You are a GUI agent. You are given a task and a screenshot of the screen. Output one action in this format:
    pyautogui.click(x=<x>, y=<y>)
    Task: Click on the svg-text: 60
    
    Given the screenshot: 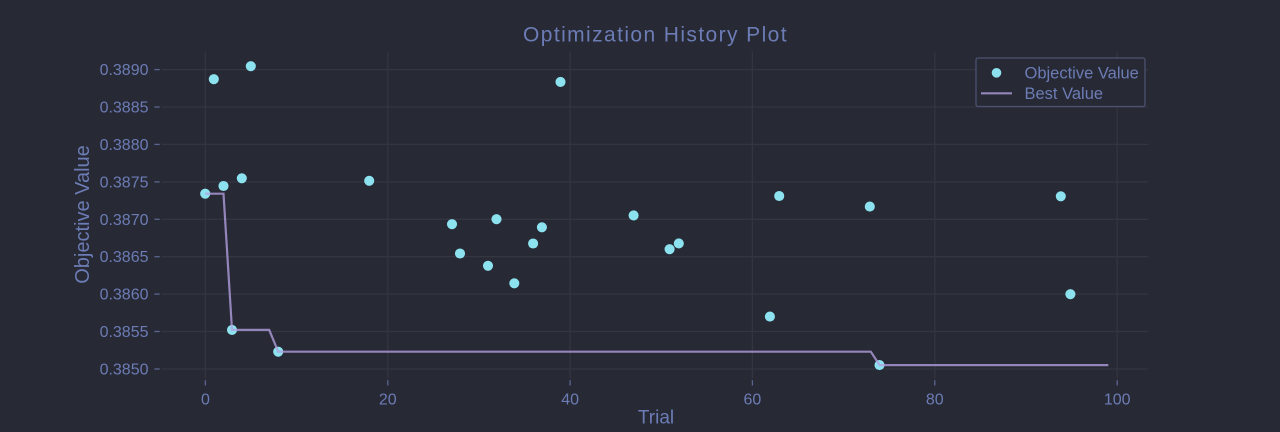 What is the action you would take?
    pyautogui.click(x=753, y=400)
    